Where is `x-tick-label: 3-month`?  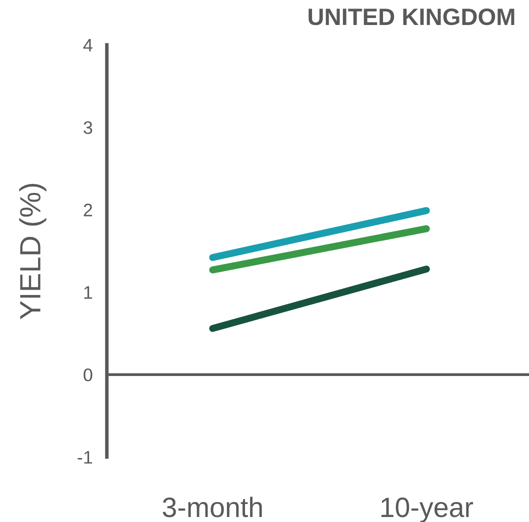
x-tick-label: 3-month is located at coordinates (212, 507).